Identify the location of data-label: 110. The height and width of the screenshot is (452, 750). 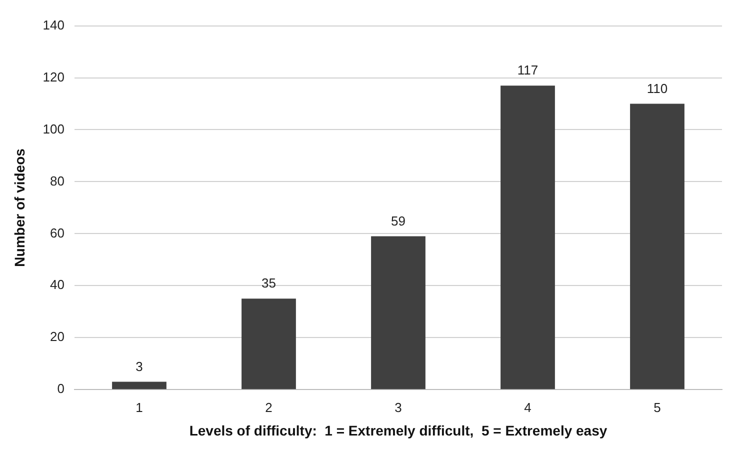
(657, 88).